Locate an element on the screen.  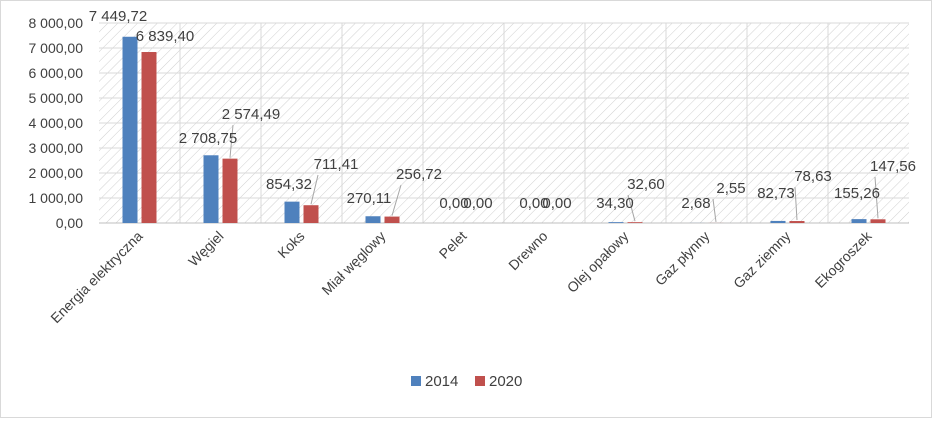
category-label: Energia elektryczna is located at coordinates (96, 277).